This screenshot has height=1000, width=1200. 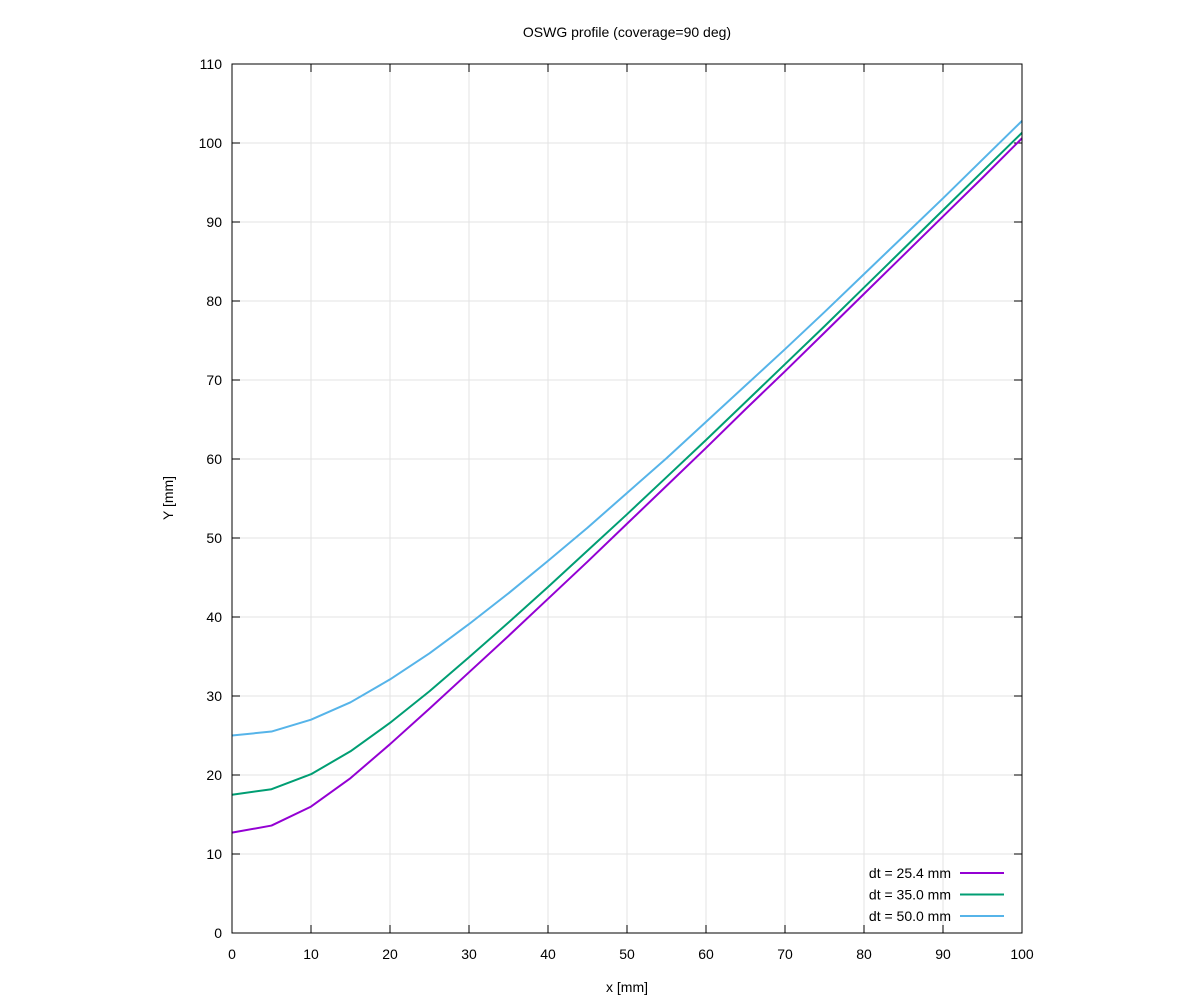 I want to click on y-tick-label: 90, so click(x=214, y=222).